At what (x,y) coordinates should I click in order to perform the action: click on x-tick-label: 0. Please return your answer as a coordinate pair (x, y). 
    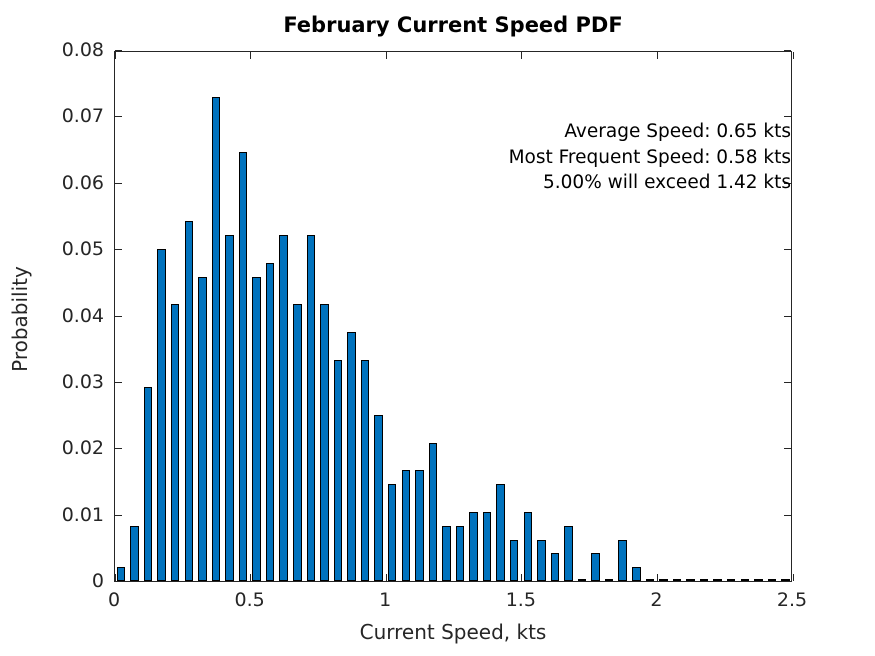
    Looking at the image, I should click on (114, 600).